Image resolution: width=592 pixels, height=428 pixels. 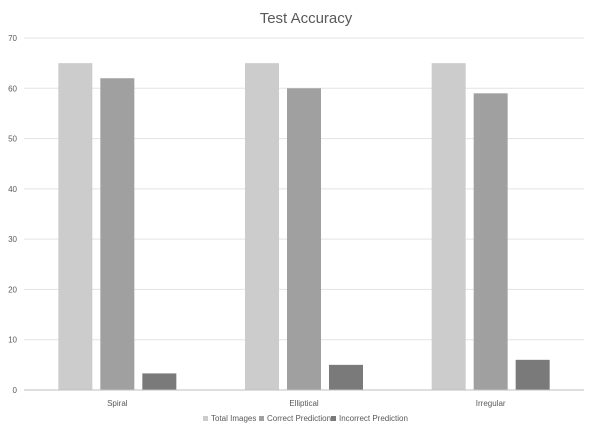 I want to click on y-tick-label: 20, so click(x=12, y=289).